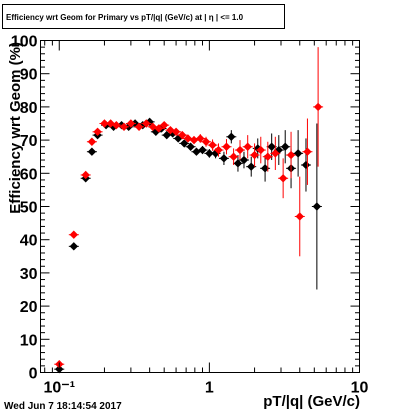 Image resolution: width=400 pixels, height=414 pixels. I want to click on y-tick-label: 80, so click(29, 108).